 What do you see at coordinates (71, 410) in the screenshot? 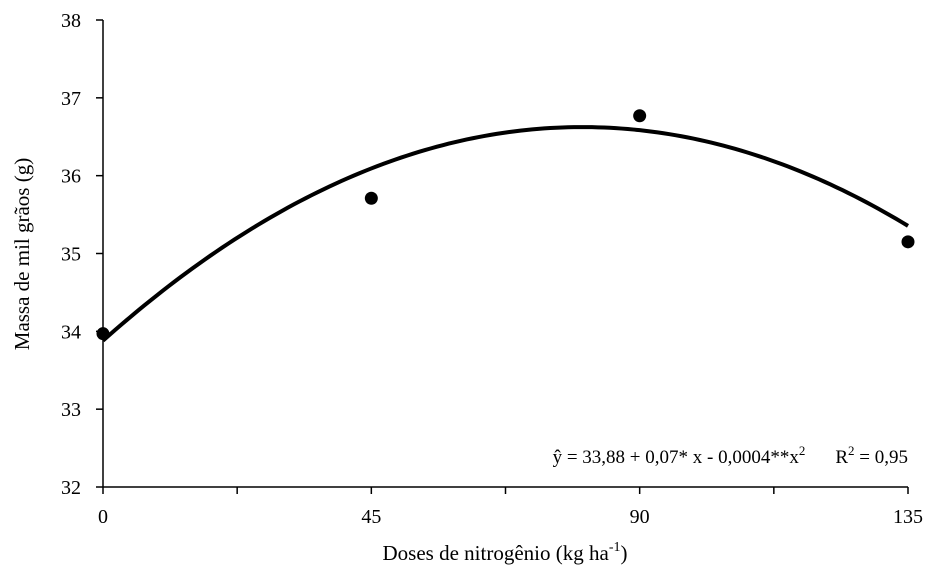
I see `y-tick-label: 33` at bounding box center [71, 410].